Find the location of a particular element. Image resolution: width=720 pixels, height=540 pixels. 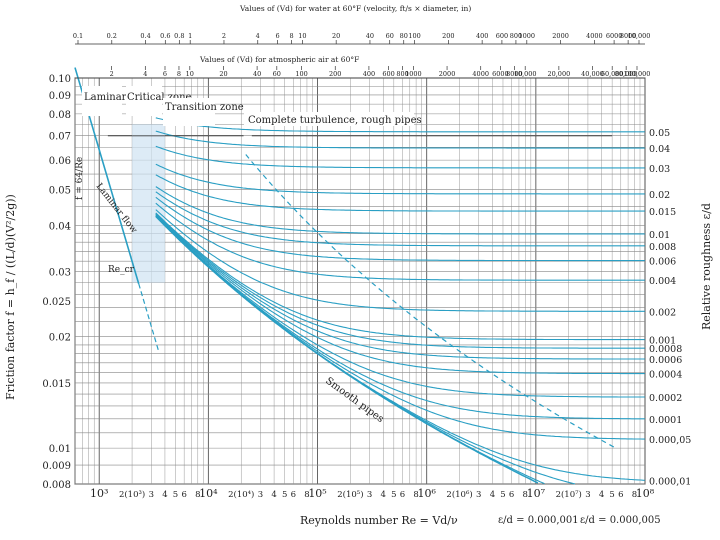

top-water-tick-label: 8 is located at coordinates (291, 36).